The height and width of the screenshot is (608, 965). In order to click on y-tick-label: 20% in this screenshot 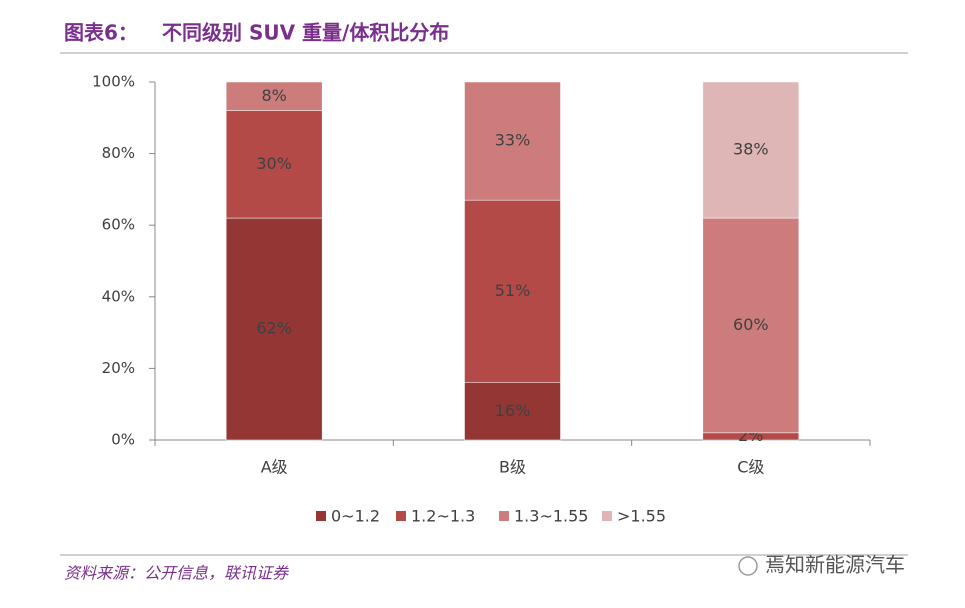, I will do `click(118, 368)`.